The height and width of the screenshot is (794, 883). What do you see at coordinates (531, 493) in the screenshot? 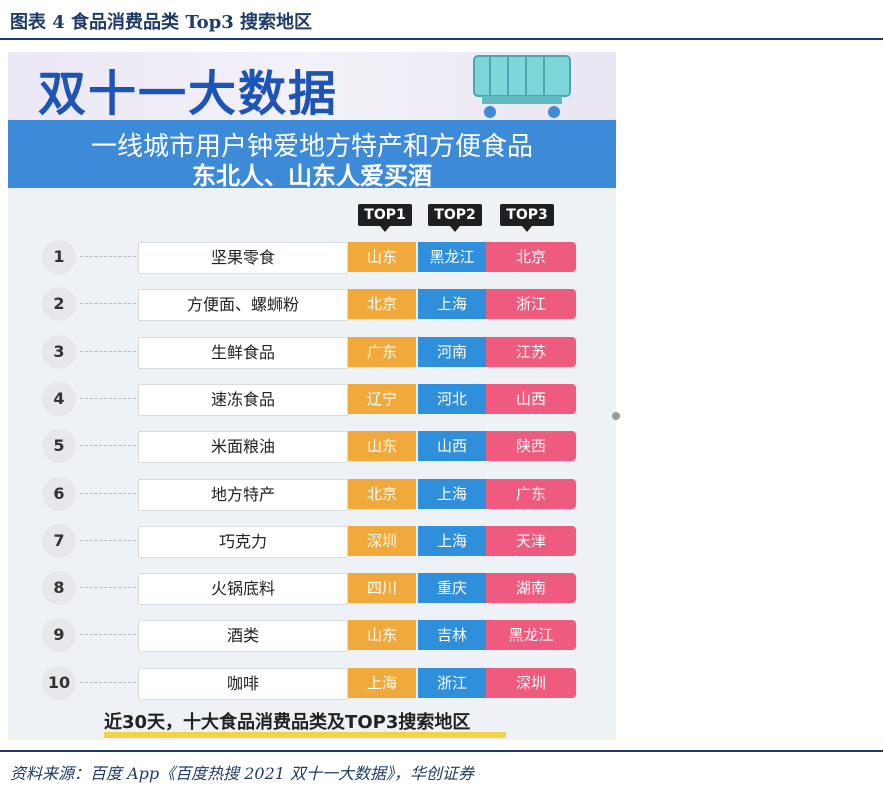
I see `top3-region: 广东` at bounding box center [531, 493].